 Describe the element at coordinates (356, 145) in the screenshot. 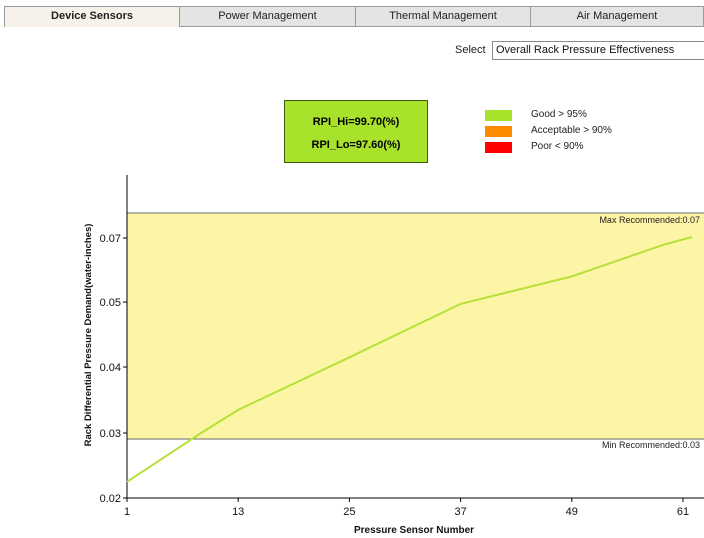

I see `rpi-lo-value: RPI_Lo=97.60(%)` at that location.